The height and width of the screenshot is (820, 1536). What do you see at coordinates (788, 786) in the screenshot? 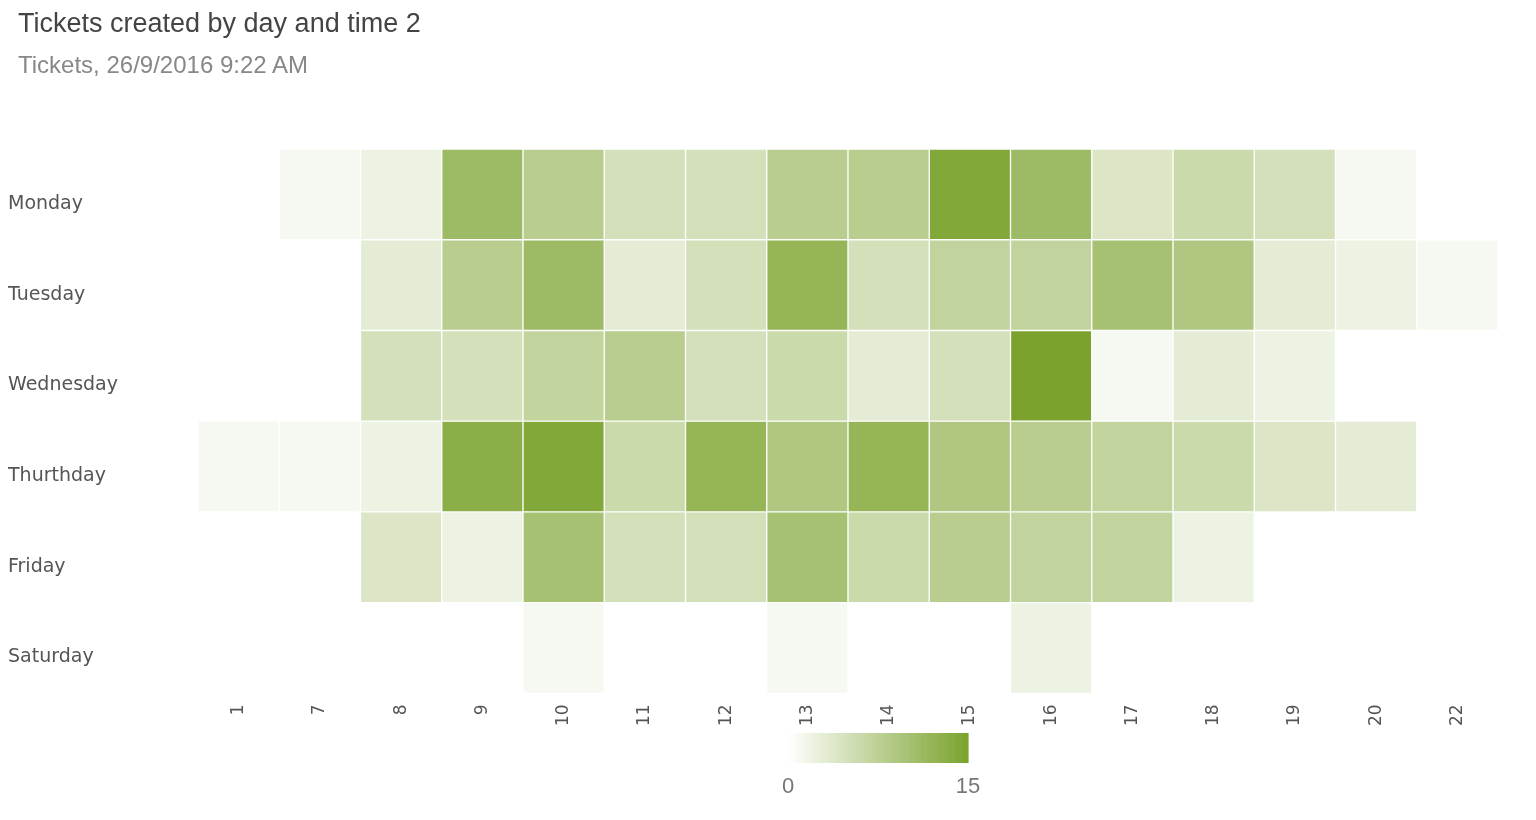
I see `color-bar-label: 0` at bounding box center [788, 786].